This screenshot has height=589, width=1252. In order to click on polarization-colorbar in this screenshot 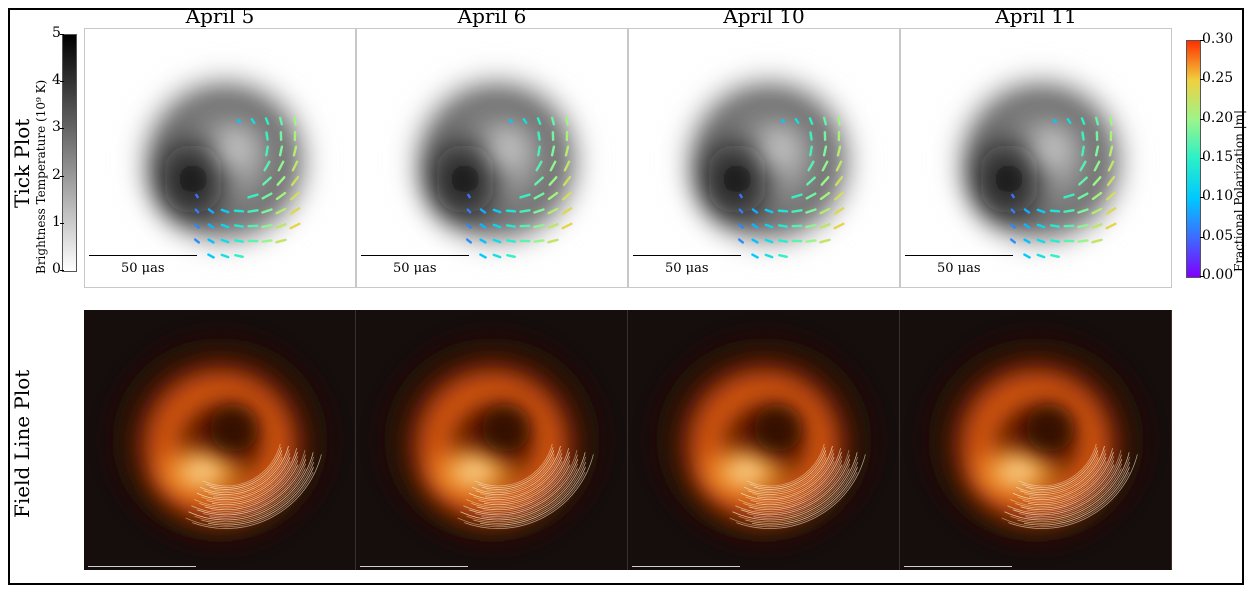, I will do `click(1193, 159)`.